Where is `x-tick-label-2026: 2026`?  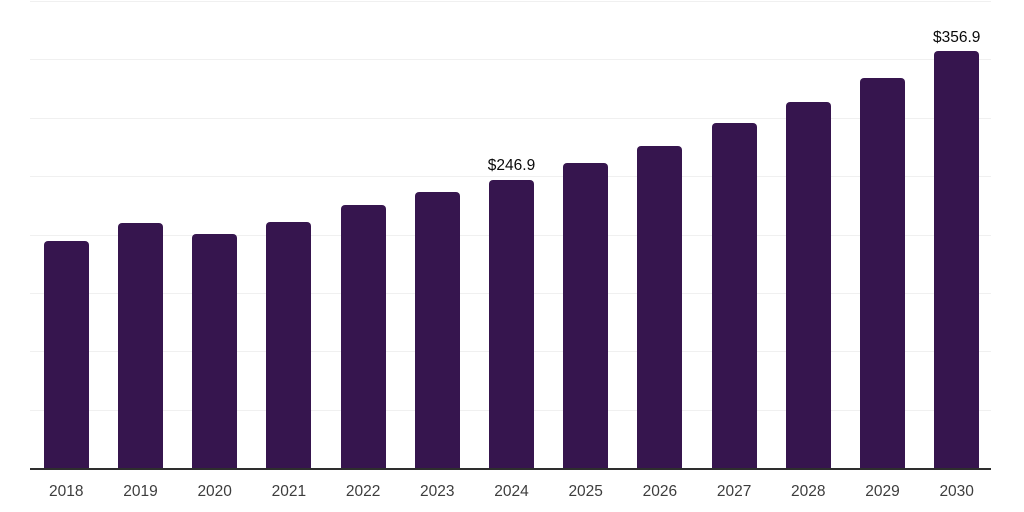
x-tick-label-2026: 2026 is located at coordinates (660, 491).